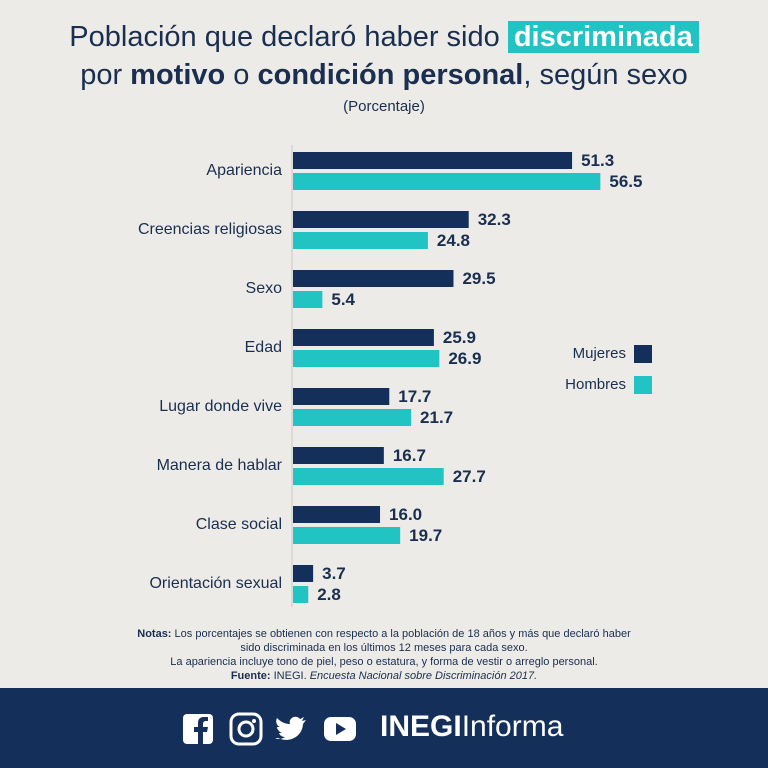 The height and width of the screenshot is (768, 768). Describe the element at coordinates (625, 181) in the screenshot. I see `value-label: 56.5` at that location.